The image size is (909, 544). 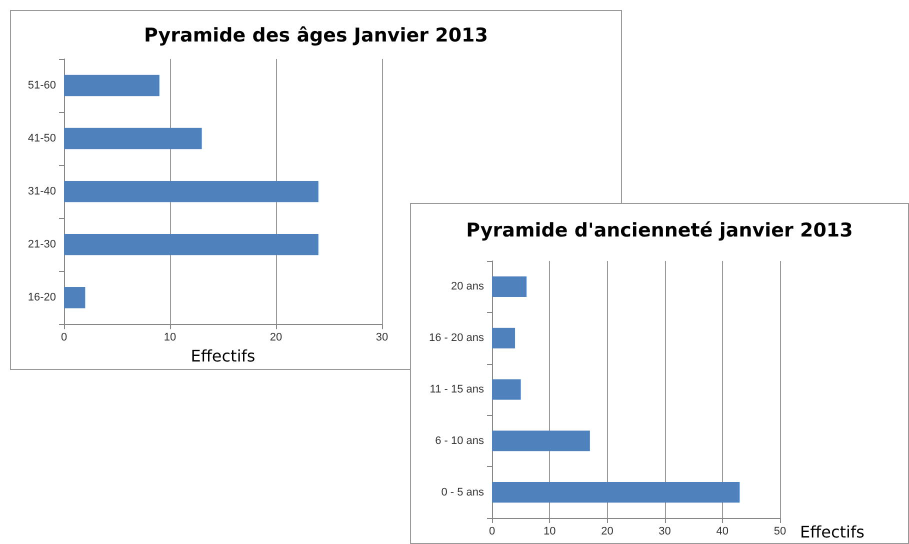 I want to click on chart-title: Pyramide des âges Janvier 2013, so click(x=316, y=35).